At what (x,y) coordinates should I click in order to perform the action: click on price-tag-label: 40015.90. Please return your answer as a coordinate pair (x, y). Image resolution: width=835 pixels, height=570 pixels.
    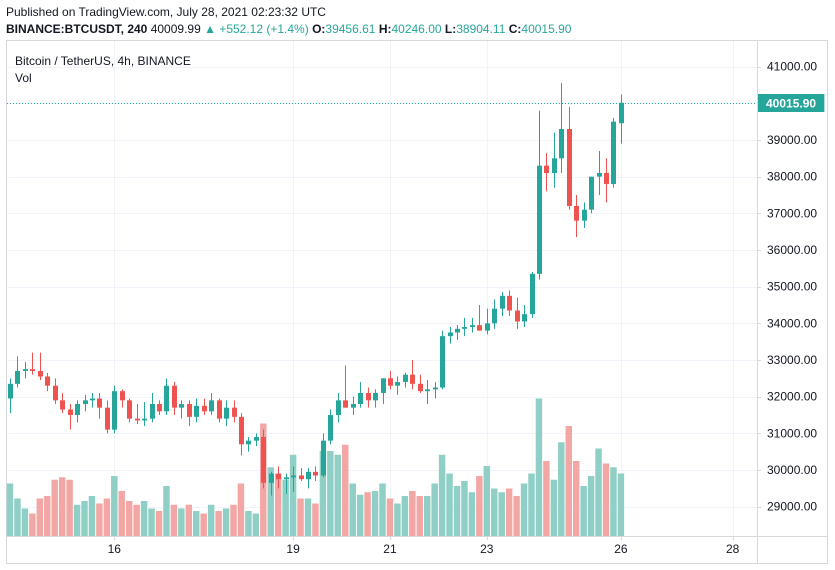
    Looking at the image, I should click on (791, 104).